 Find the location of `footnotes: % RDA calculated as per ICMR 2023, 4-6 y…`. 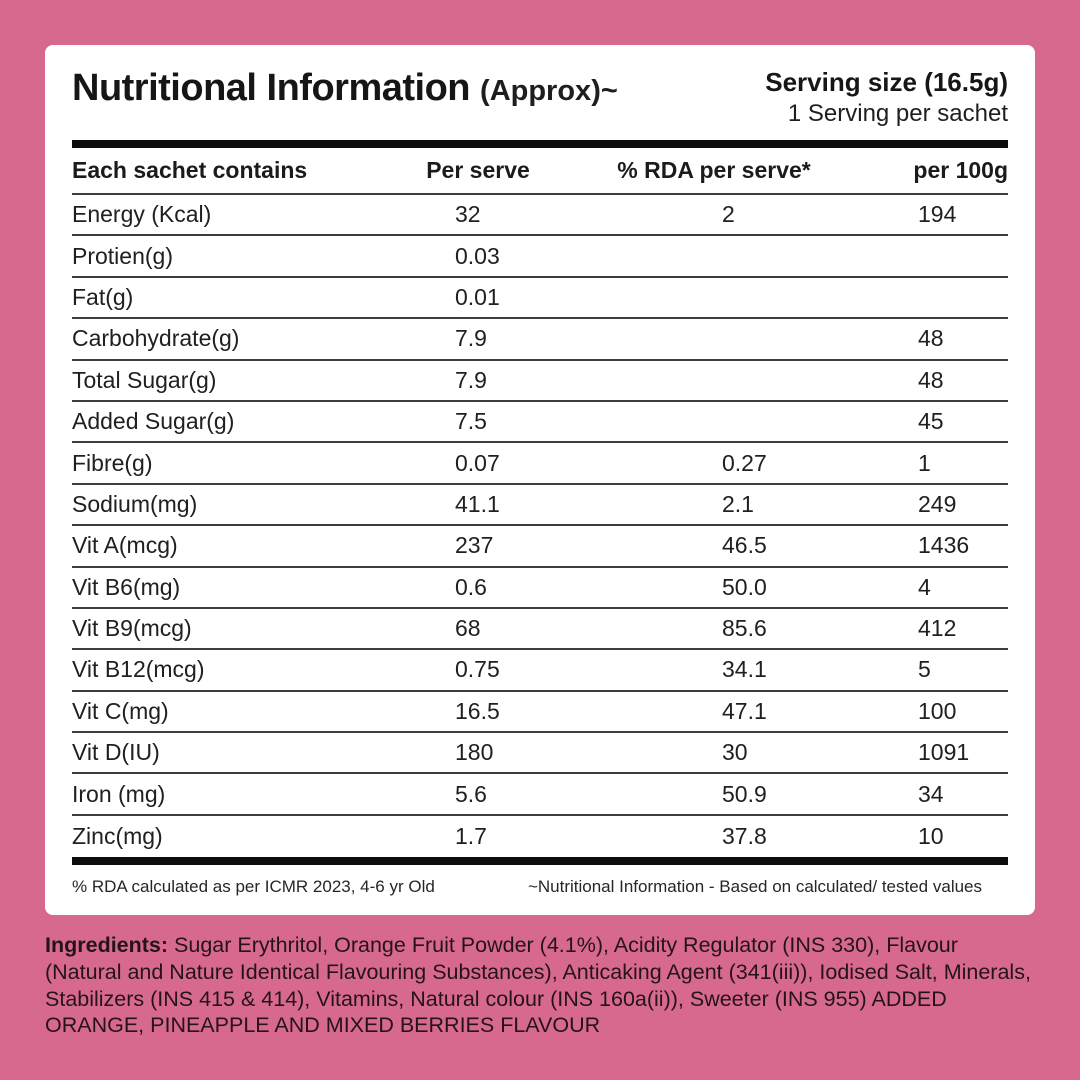

footnotes: % RDA calculated as per ICMR 2023, 4-6 y… is located at coordinates (540, 887).